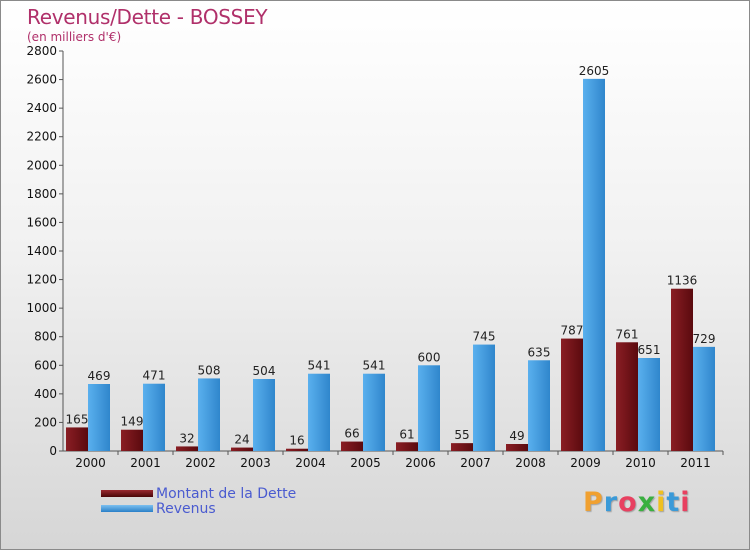 The width and height of the screenshot is (750, 550). Describe the element at coordinates (611, 502) in the screenshot. I see `logo-letter: r` at that location.